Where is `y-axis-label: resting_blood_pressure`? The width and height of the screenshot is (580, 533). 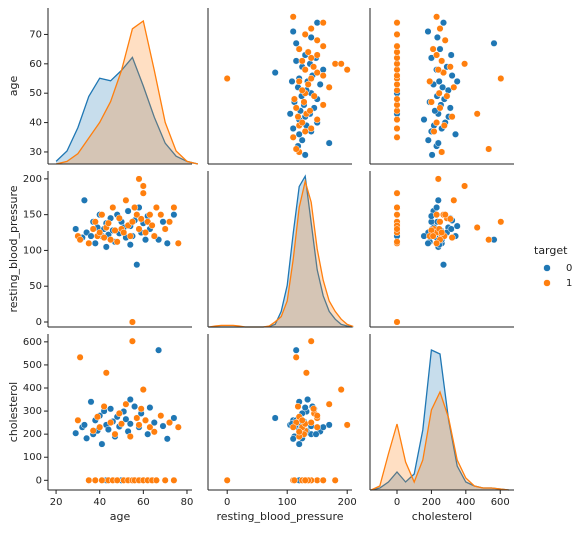
y-axis-label: resting_blood_pressure is located at coordinates (13, 248).